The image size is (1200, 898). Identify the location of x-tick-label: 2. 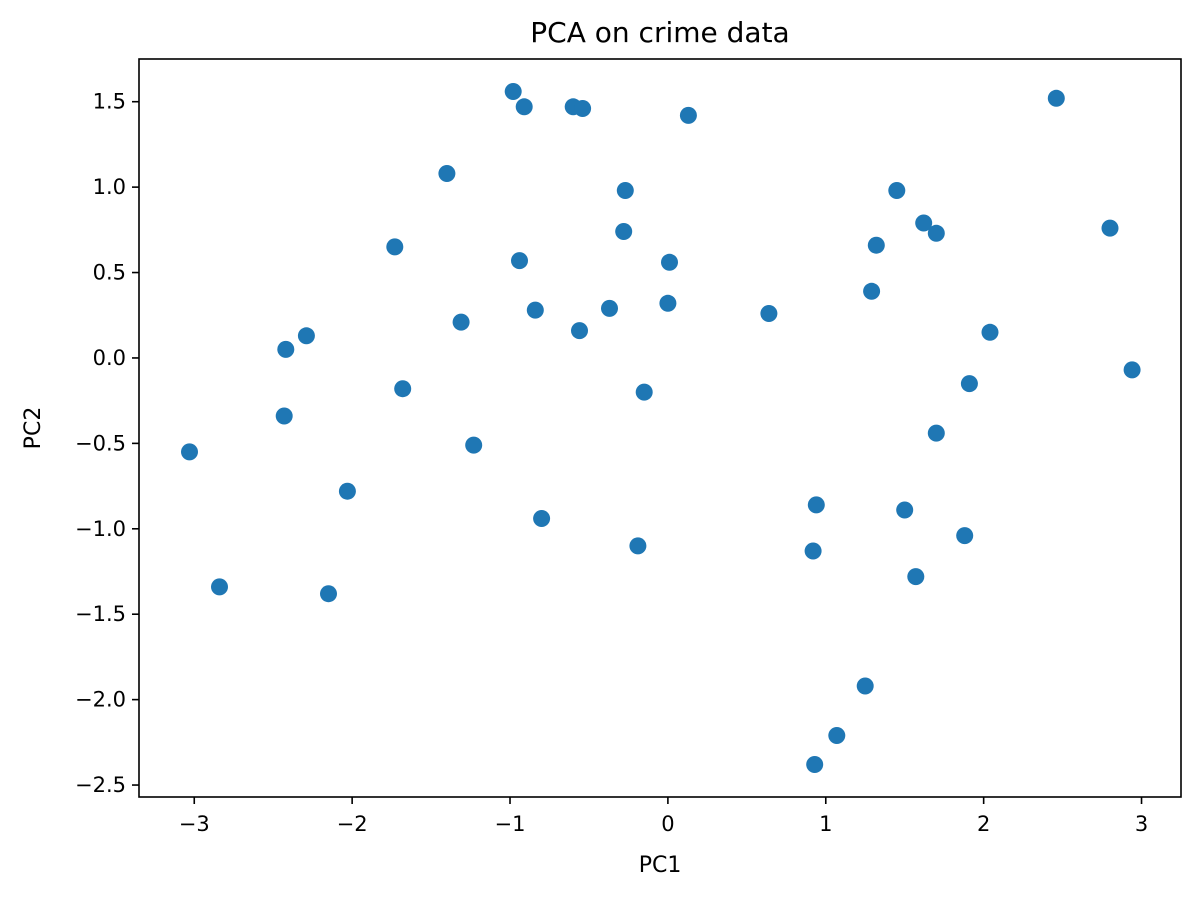
(983, 824).